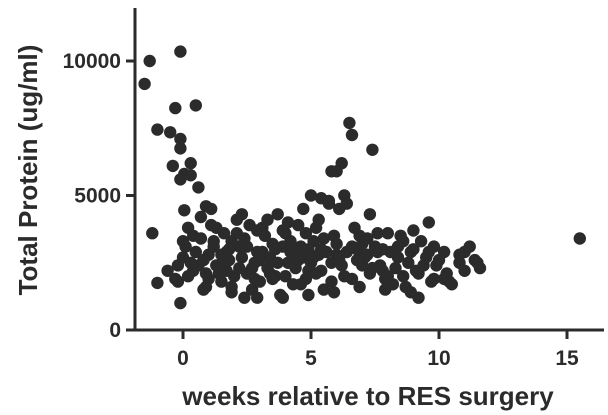 Image resolution: width=608 pixels, height=415 pixels. Describe the element at coordinates (28, 170) in the screenshot. I see `y-axis-title: Total Protein (ug/ml)` at that location.